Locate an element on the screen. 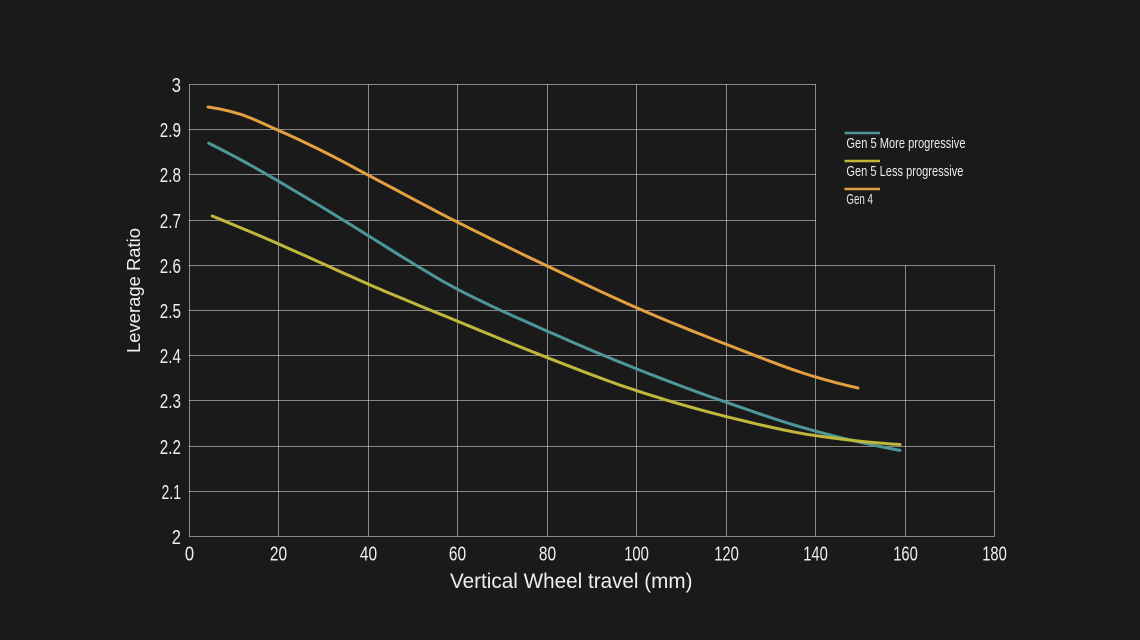  svg-text: 2.4 is located at coordinates (170, 356).